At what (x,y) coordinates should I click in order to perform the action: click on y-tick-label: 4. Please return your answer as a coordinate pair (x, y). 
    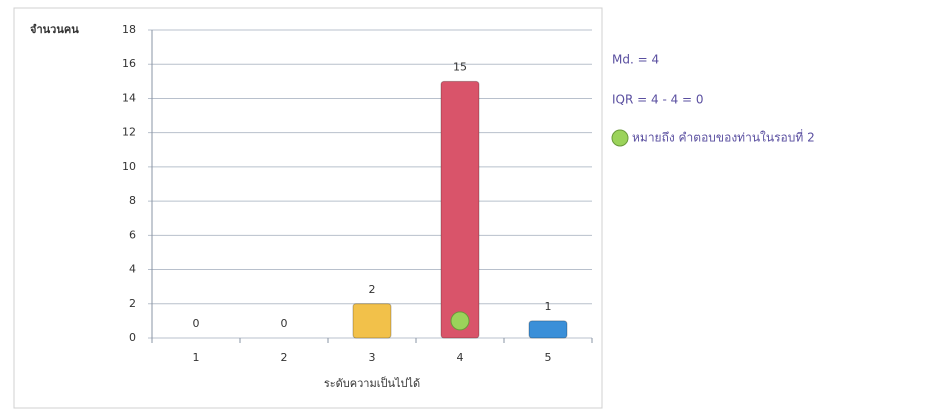
    Looking at the image, I should click on (132, 269).